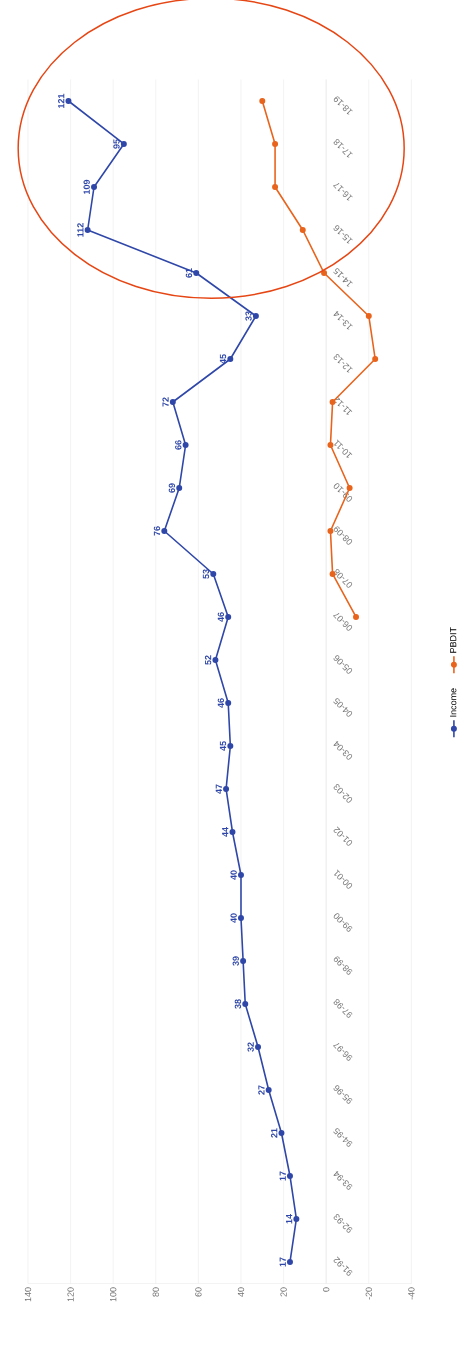 The image size is (461, 1351). I want to click on data-label: 38, so click(237, 1004).